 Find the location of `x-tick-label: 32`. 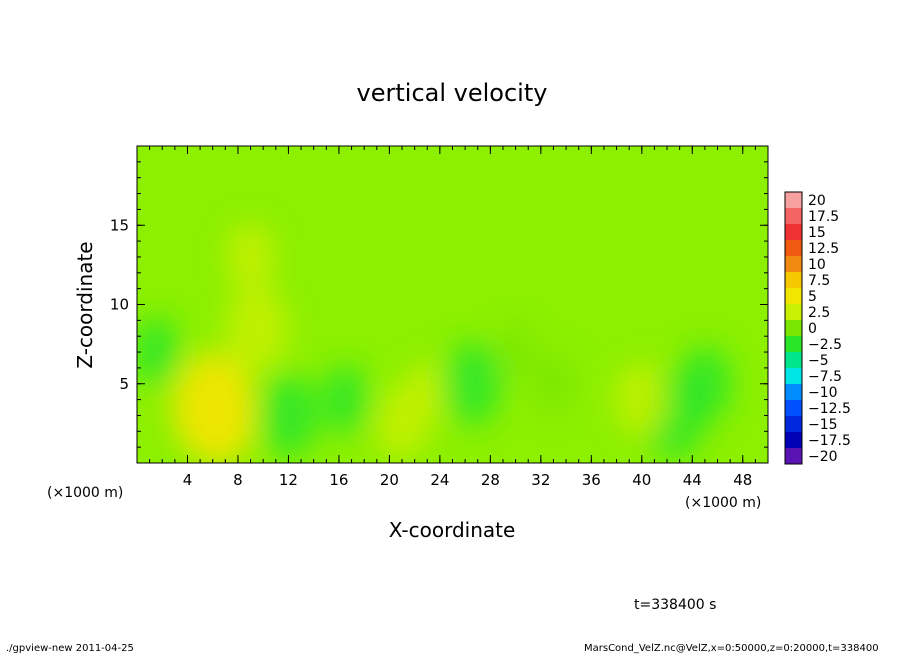

x-tick-label: 32 is located at coordinates (540, 480).